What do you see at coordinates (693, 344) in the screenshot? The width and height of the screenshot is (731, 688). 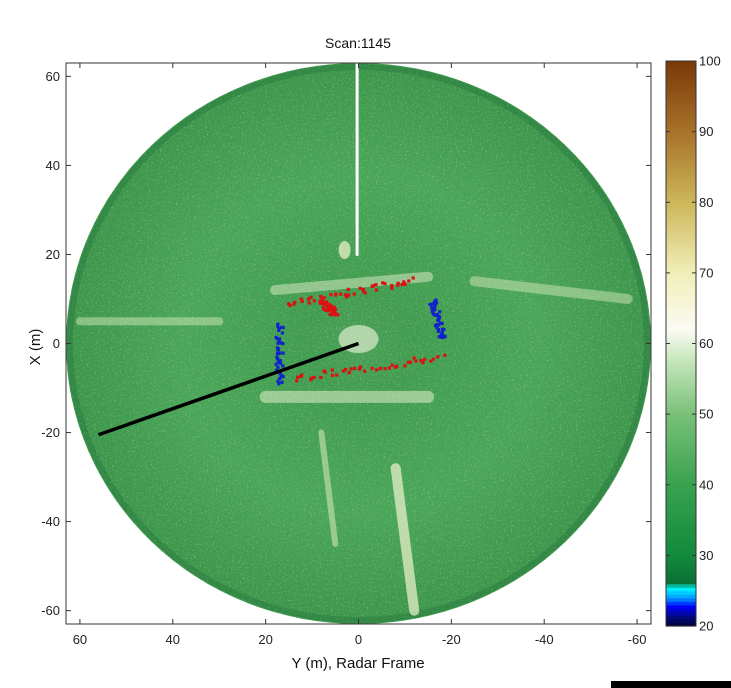 I see `colorbar: 20 30 40 50 60 70 80 90 100` at bounding box center [693, 344].